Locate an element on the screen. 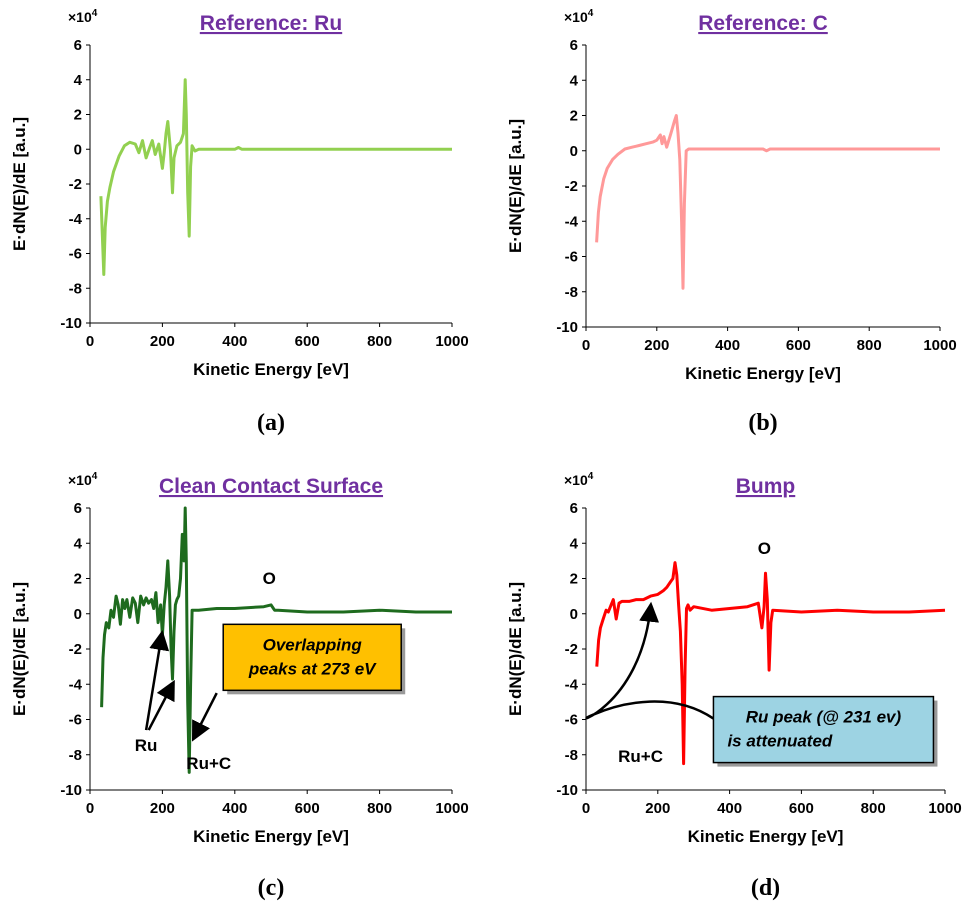 The height and width of the screenshot is (903, 966). callout-text-line1: Ru peak (@ 231 ev) is located at coordinates (824, 717).